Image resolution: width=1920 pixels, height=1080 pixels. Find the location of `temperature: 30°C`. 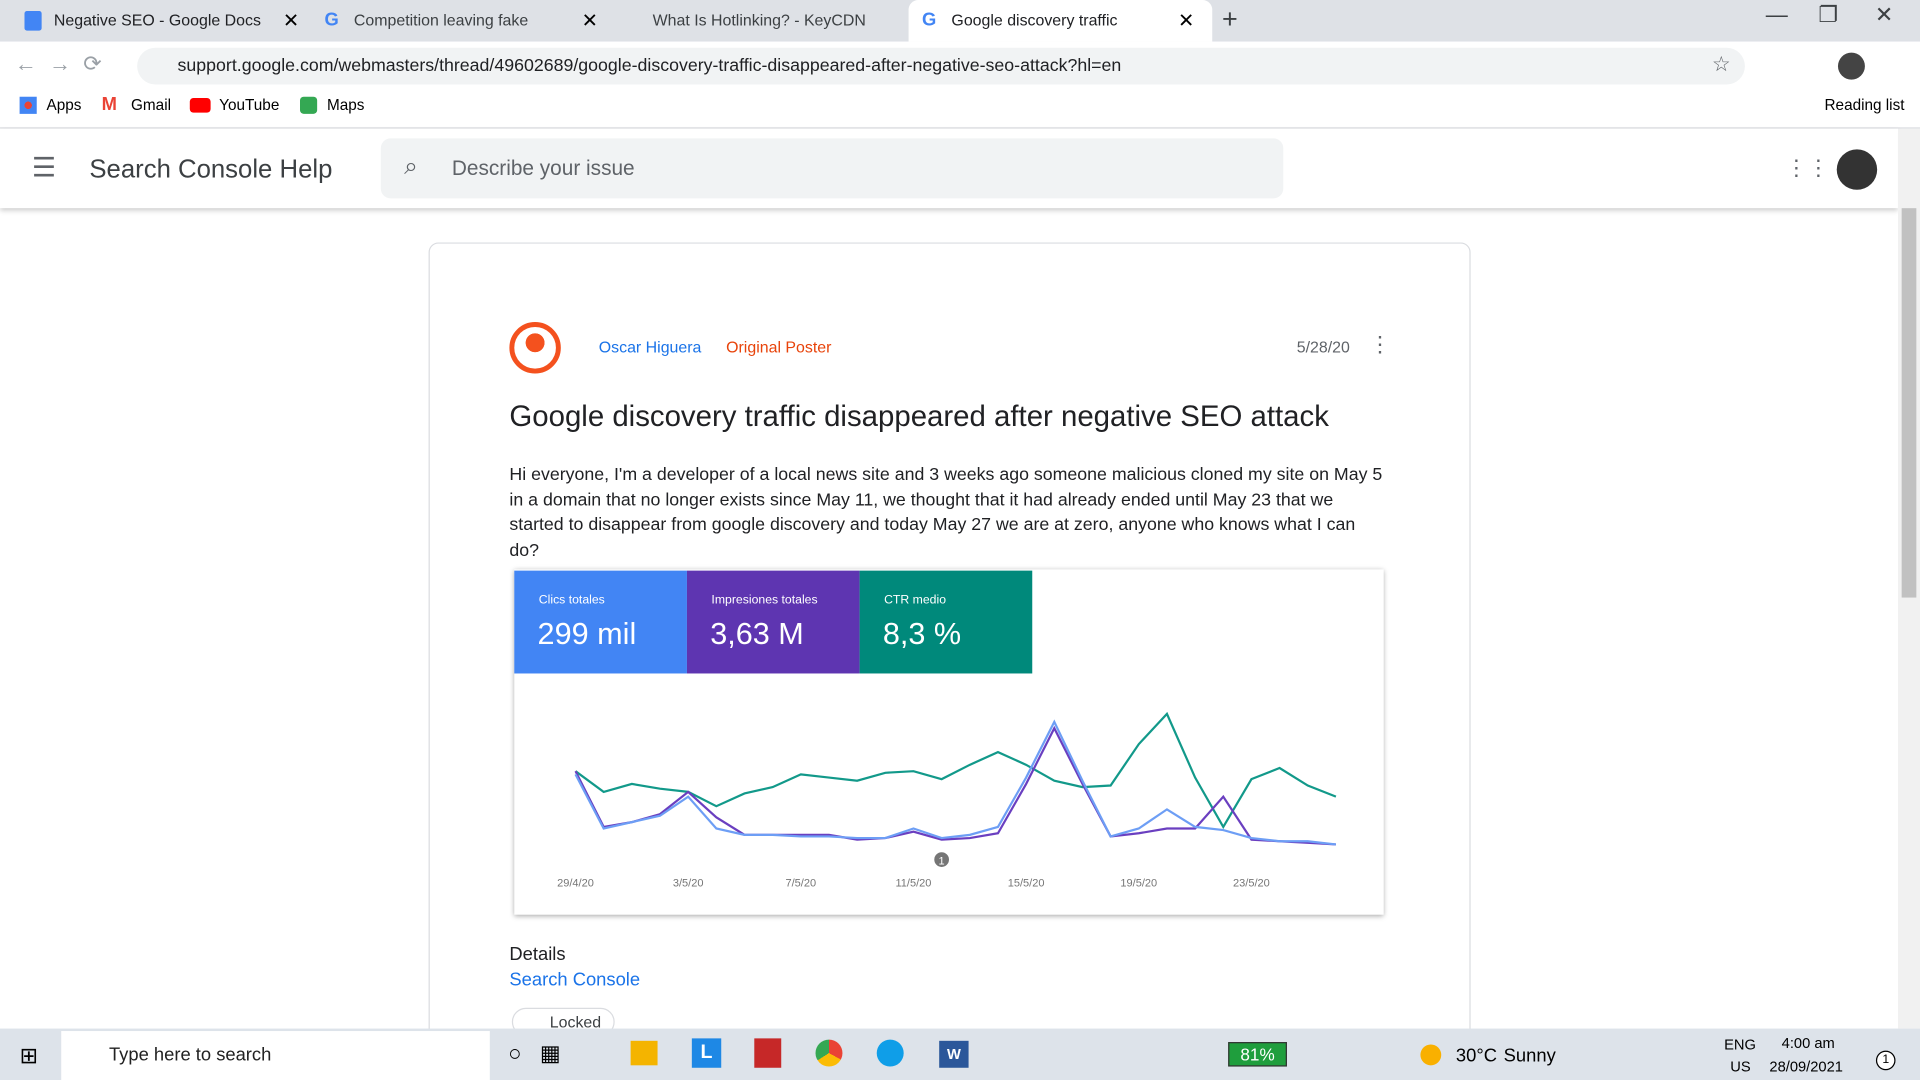

temperature: 30°C is located at coordinates (1476, 1056).